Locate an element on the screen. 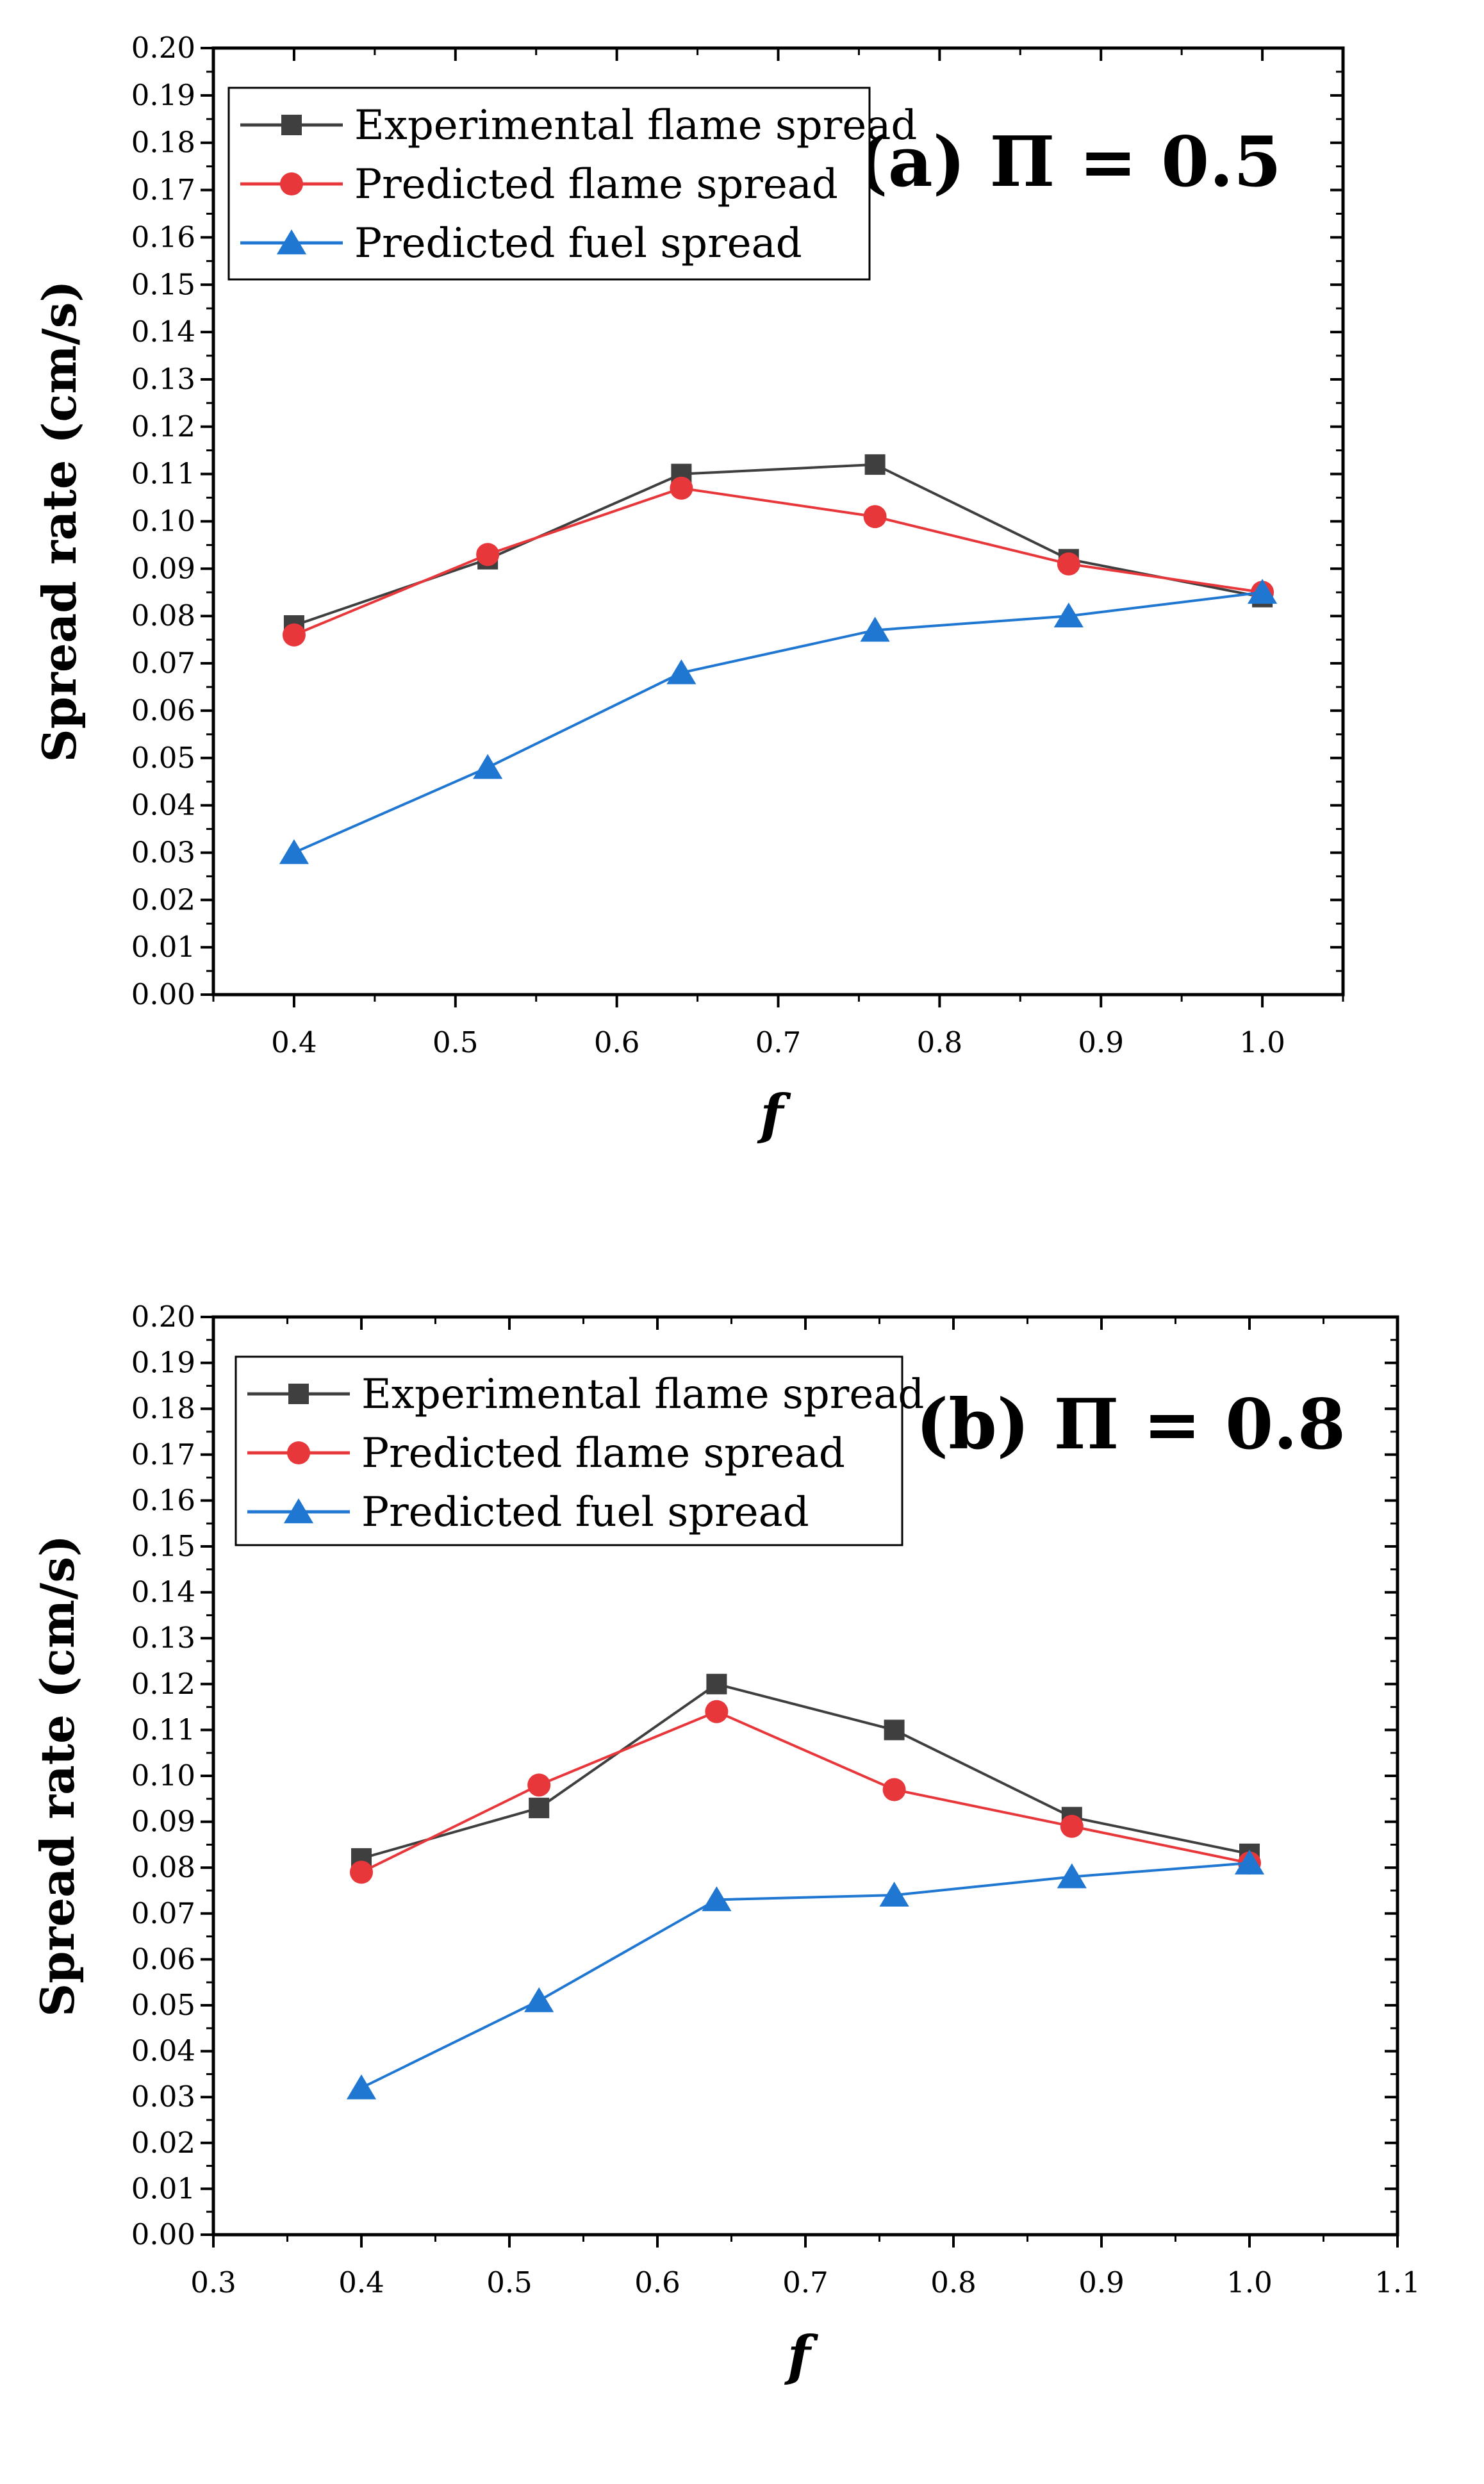 This screenshot has height=2484, width=1484. legend-label: Predicted flame spread is located at coordinates (603, 1453).